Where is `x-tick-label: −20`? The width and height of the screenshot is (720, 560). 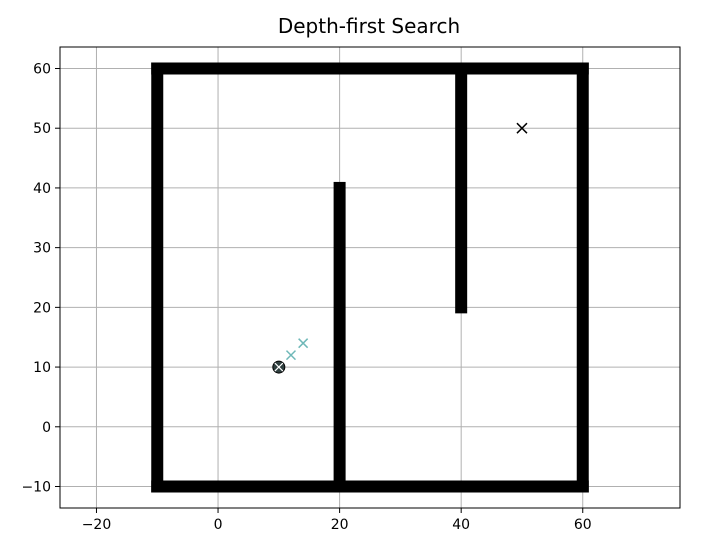 x-tick-label: −20 is located at coordinates (97, 525).